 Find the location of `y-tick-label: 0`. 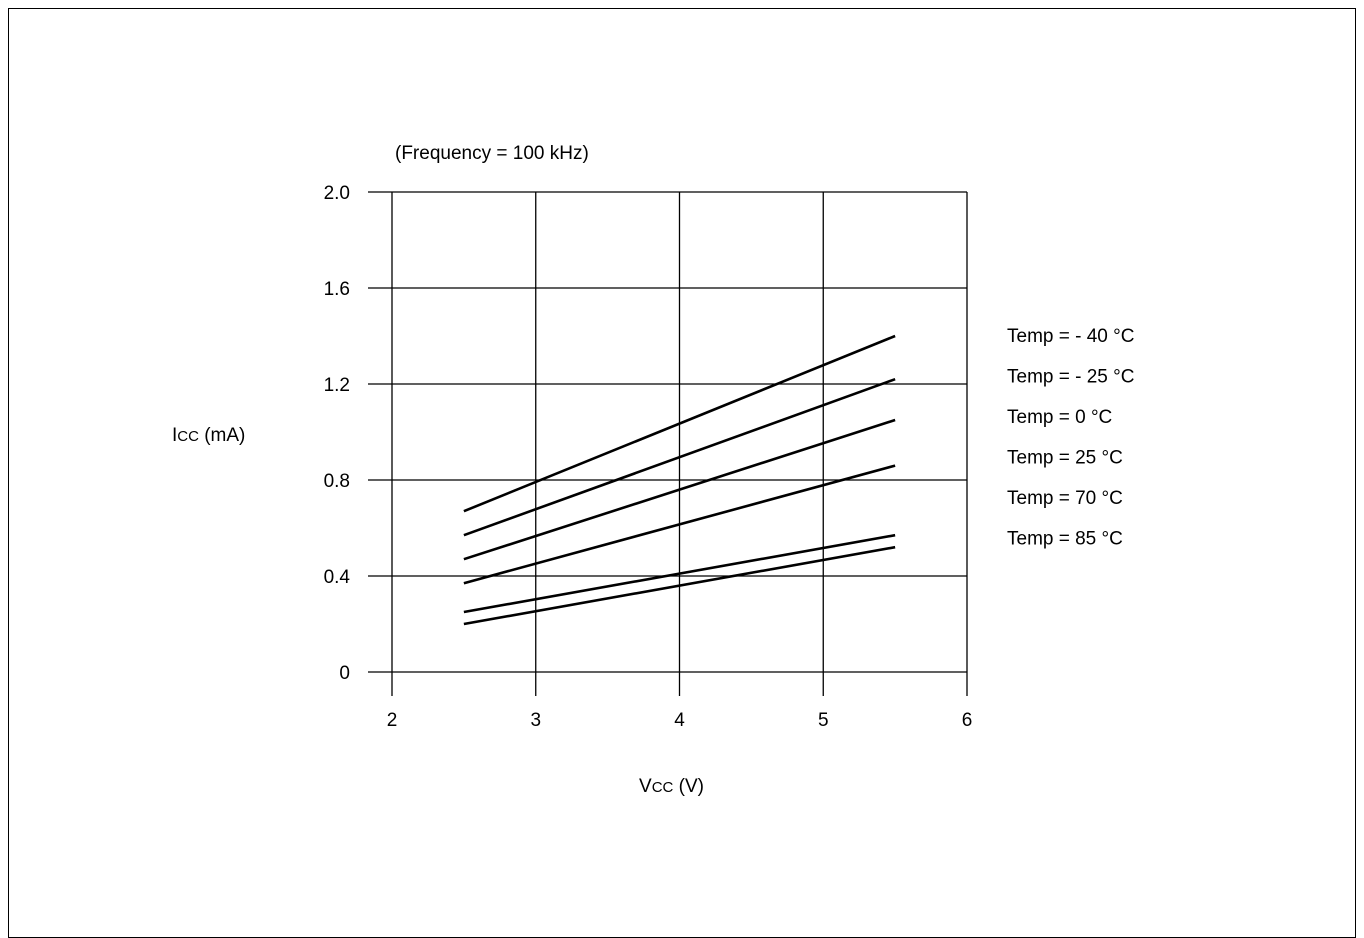

y-tick-label: 0 is located at coordinates (344, 673).